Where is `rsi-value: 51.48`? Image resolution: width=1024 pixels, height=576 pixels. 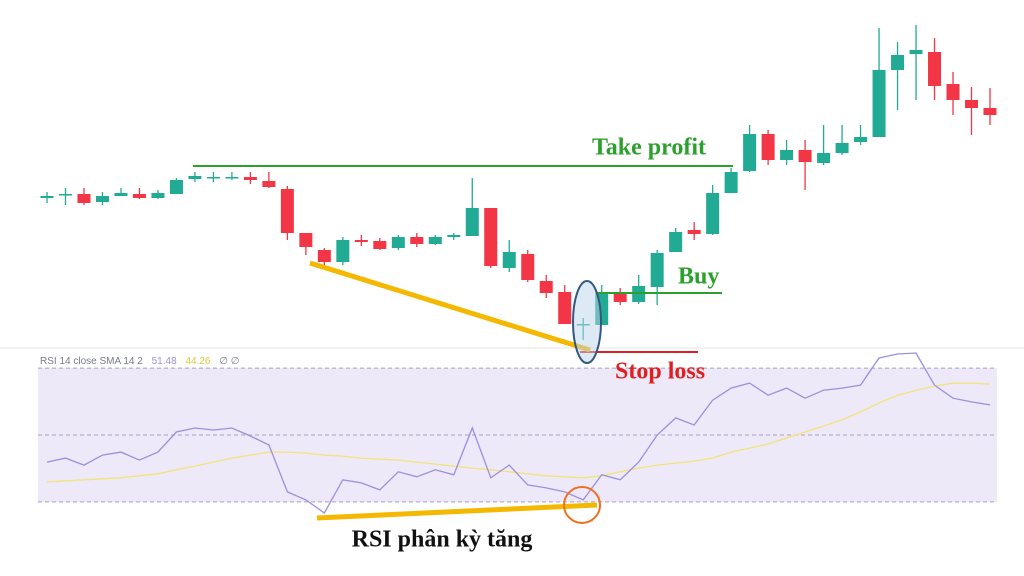 rsi-value: 51.48 is located at coordinates (164, 361).